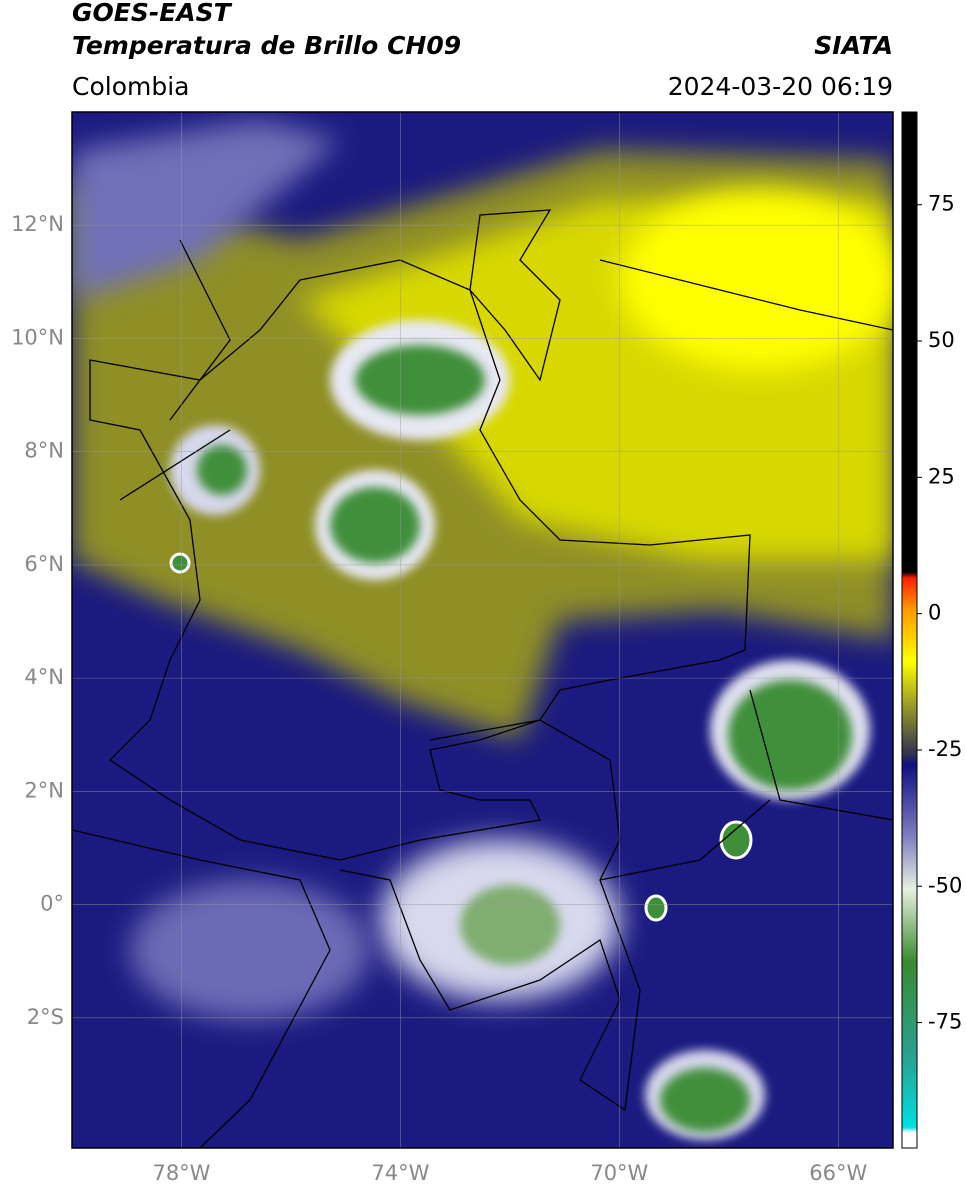  I want to click on title: GOES-EAST, so click(151, 13).